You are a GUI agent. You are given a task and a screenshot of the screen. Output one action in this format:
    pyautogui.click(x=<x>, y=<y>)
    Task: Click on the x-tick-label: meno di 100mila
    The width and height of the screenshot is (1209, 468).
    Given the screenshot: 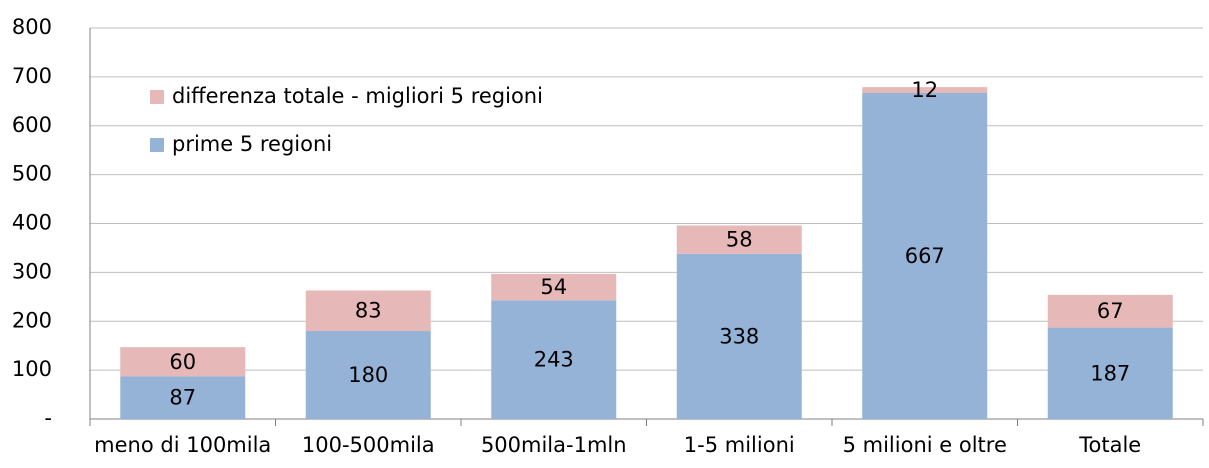 What is the action you would take?
    pyautogui.click(x=182, y=445)
    